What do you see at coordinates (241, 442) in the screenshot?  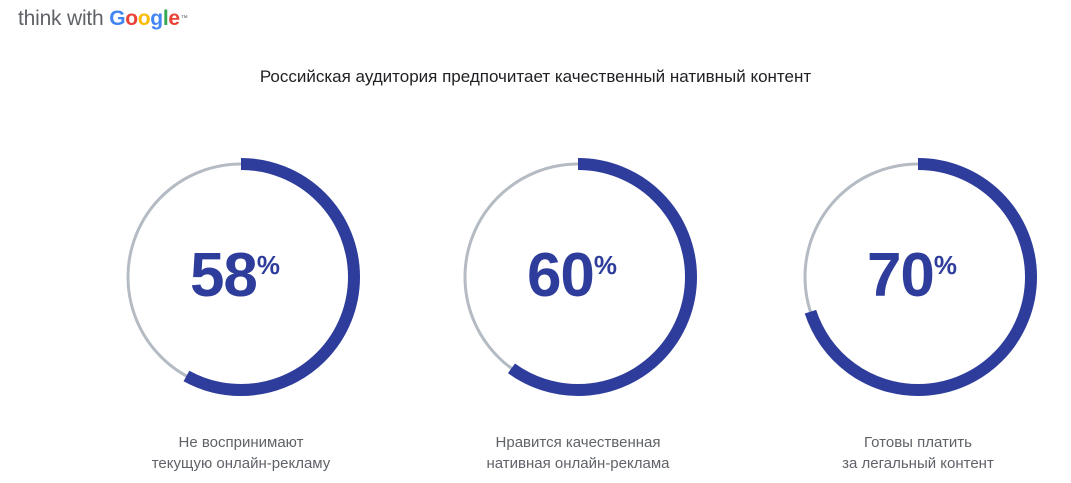 I see `donut-caption-line: Не воспринимают` at bounding box center [241, 442].